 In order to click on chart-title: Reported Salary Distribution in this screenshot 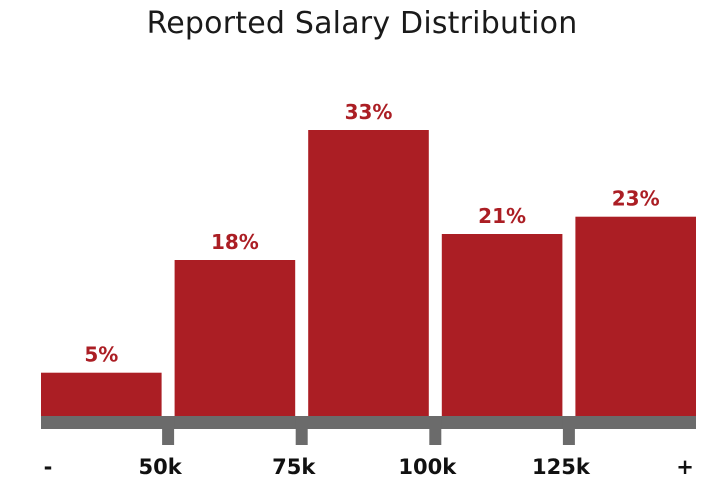, I will do `click(362, 23)`.